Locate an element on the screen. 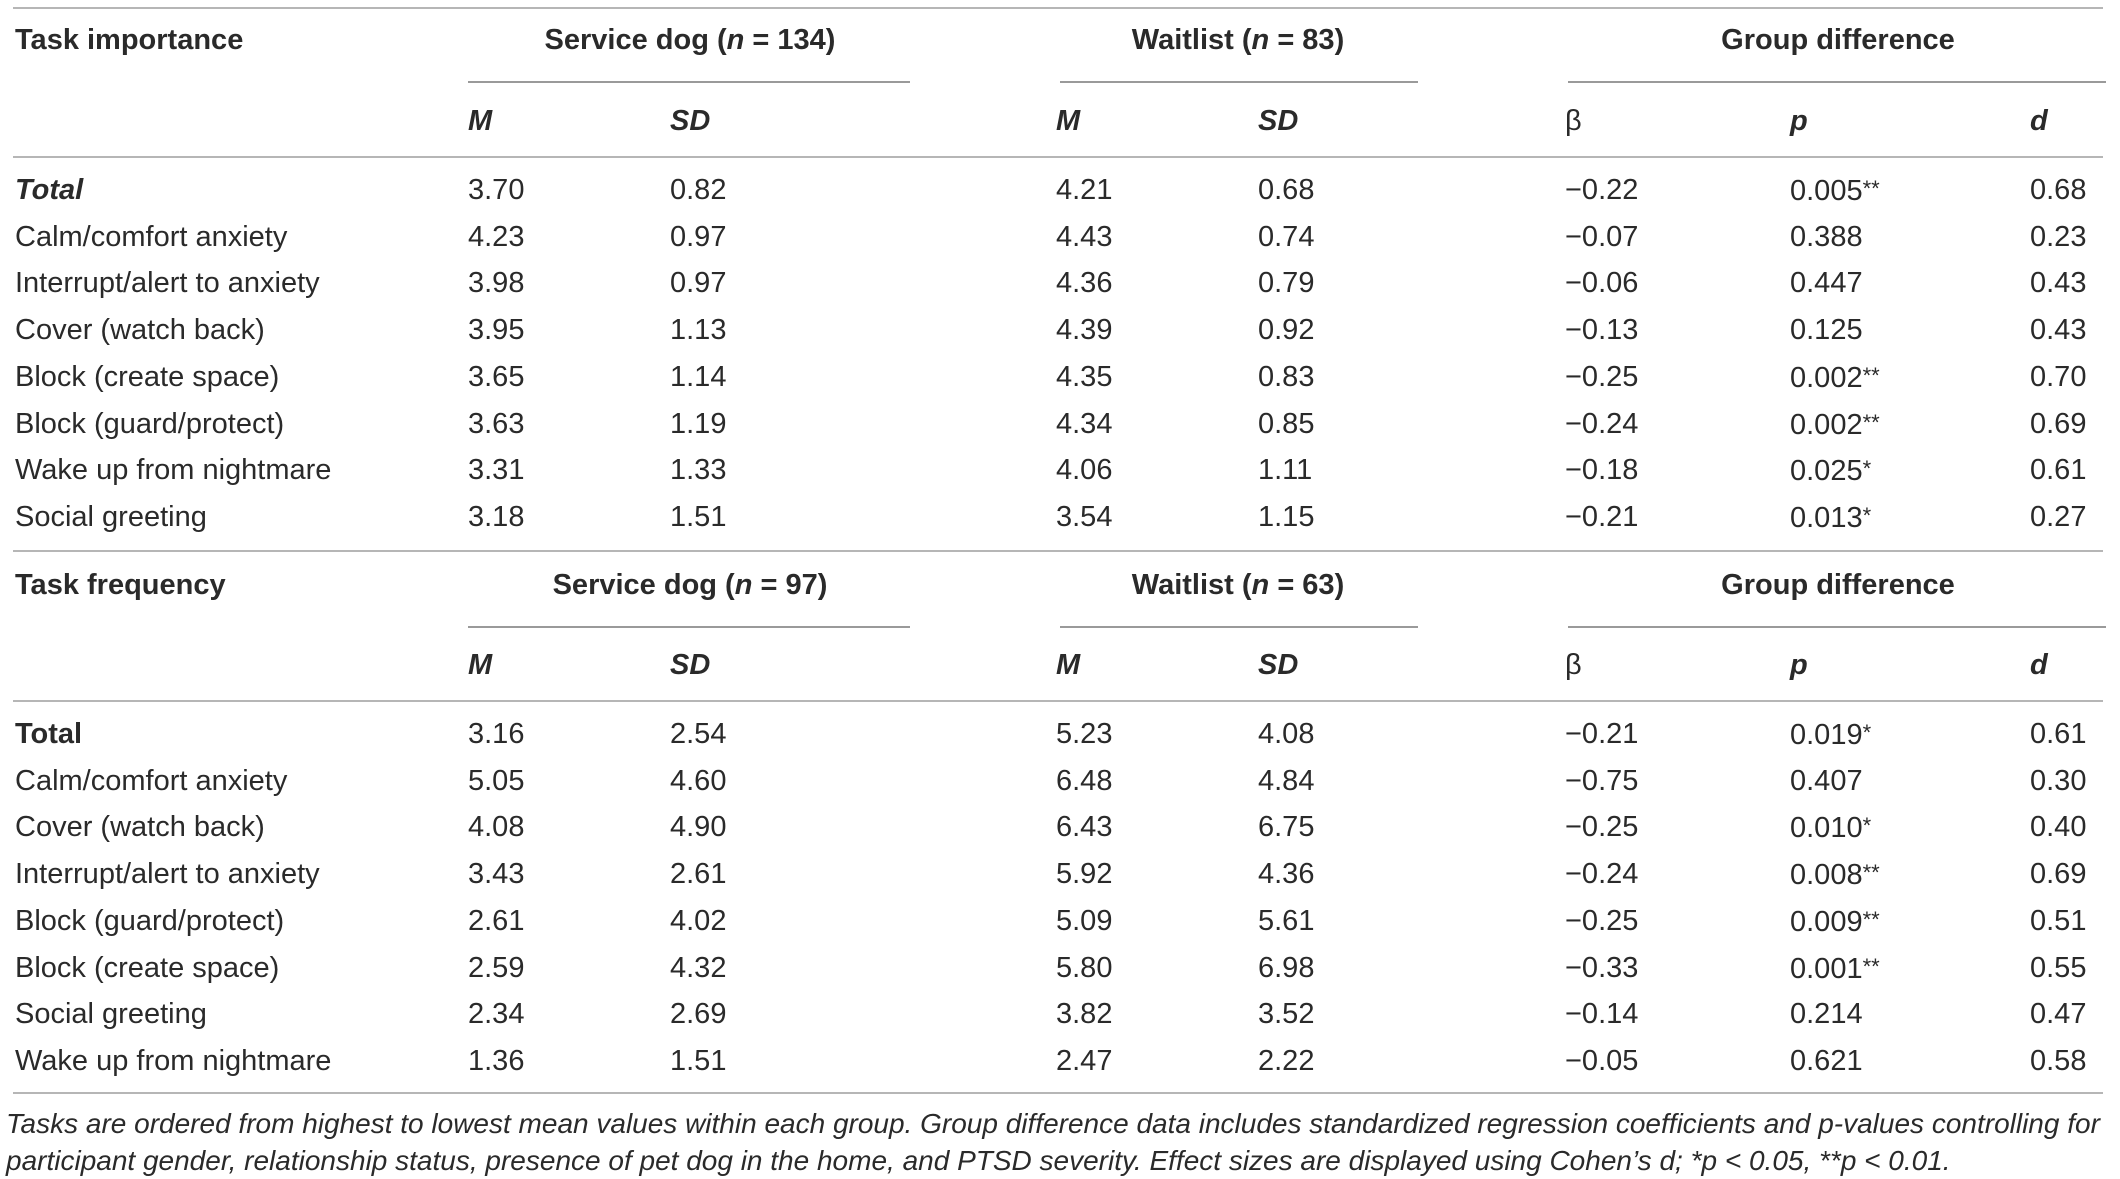  cohens-d: 0.51 is located at coordinates (2058, 920).